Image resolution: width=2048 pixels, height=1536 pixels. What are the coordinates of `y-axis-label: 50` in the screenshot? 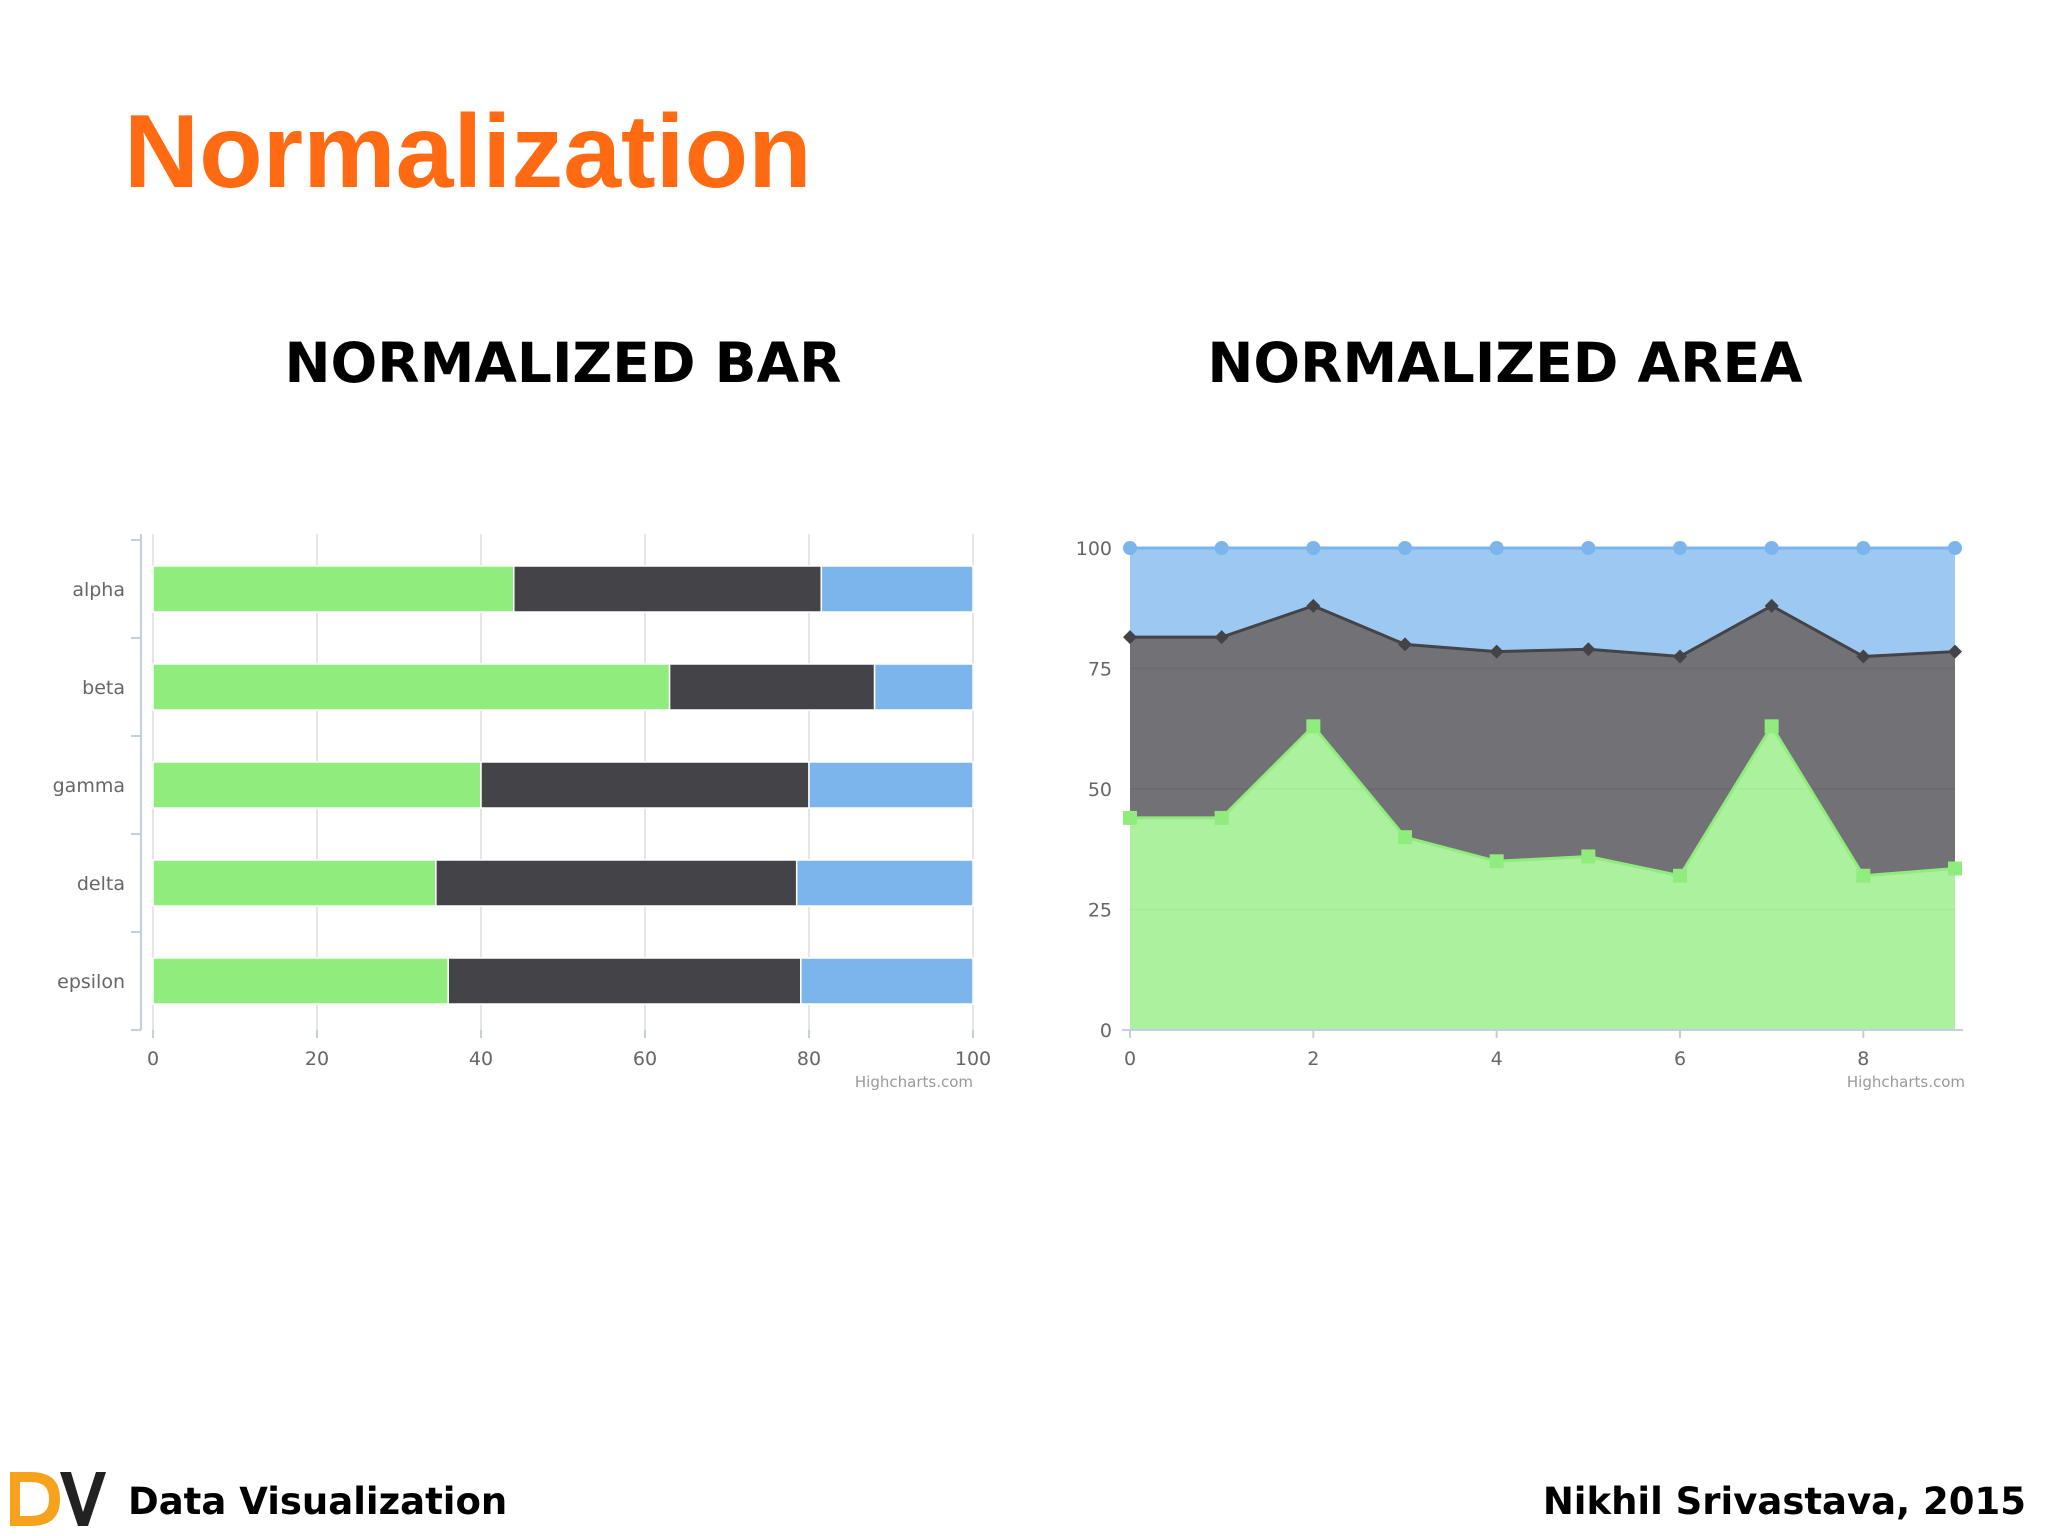 It's located at (1100, 790).